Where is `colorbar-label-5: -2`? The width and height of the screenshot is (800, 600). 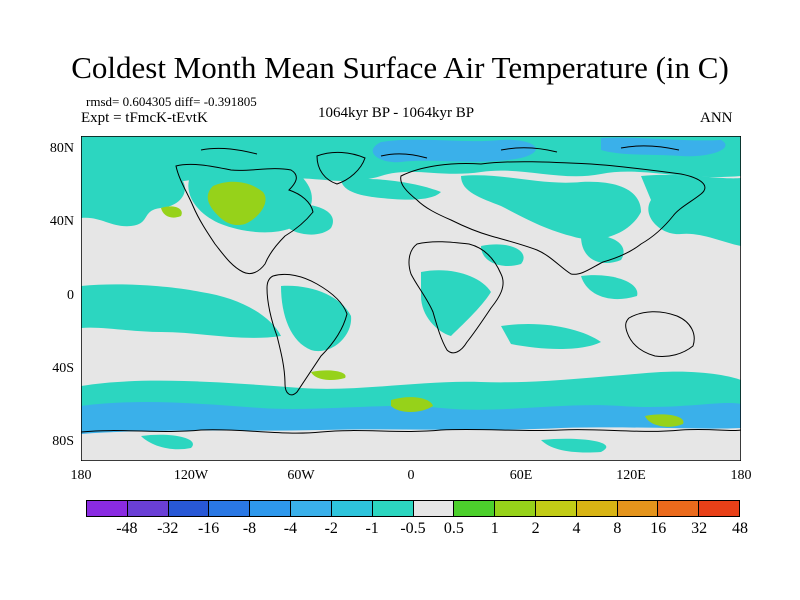
colorbar-label-5: -2 is located at coordinates (331, 528).